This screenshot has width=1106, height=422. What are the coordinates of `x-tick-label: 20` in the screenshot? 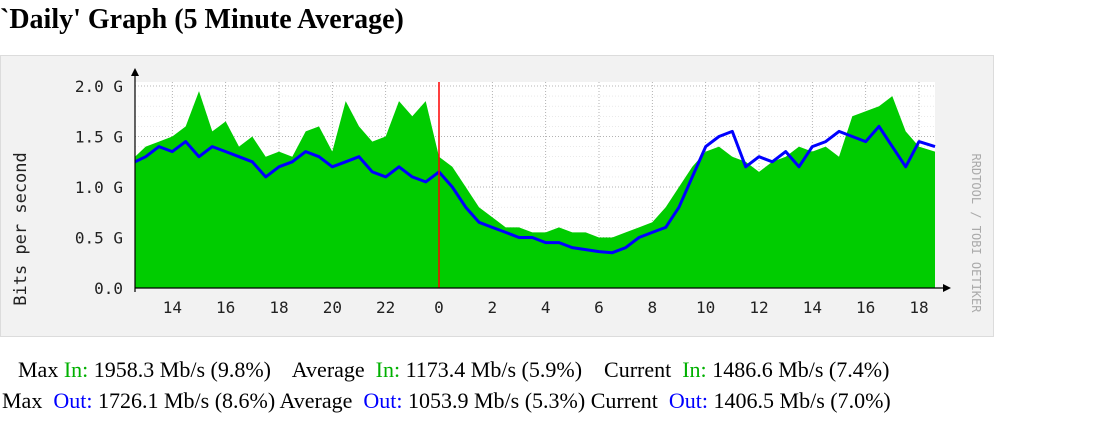 It's located at (332, 307).